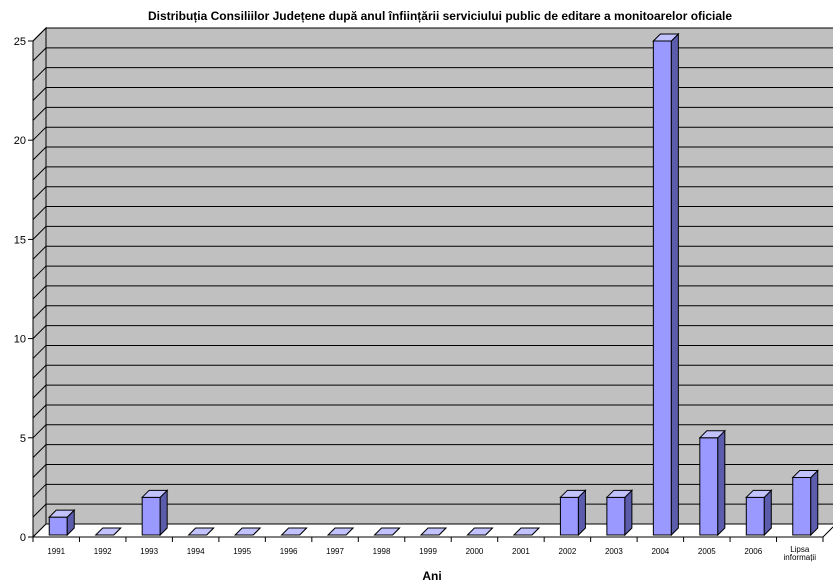 The image size is (833, 585). What do you see at coordinates (614, 551) in the screenshot?
I see `x-tick-label: 2003` at bounding box center [614, 551].